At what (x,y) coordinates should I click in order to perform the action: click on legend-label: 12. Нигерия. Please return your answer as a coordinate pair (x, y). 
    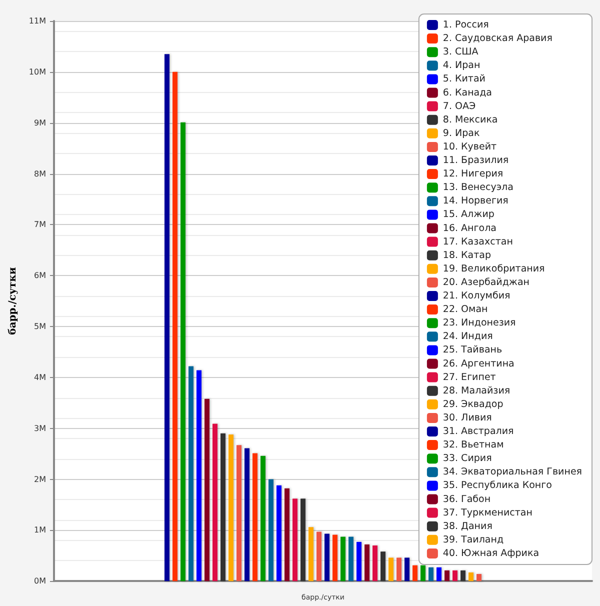
    Looking at the image, I should click on (473, 174).